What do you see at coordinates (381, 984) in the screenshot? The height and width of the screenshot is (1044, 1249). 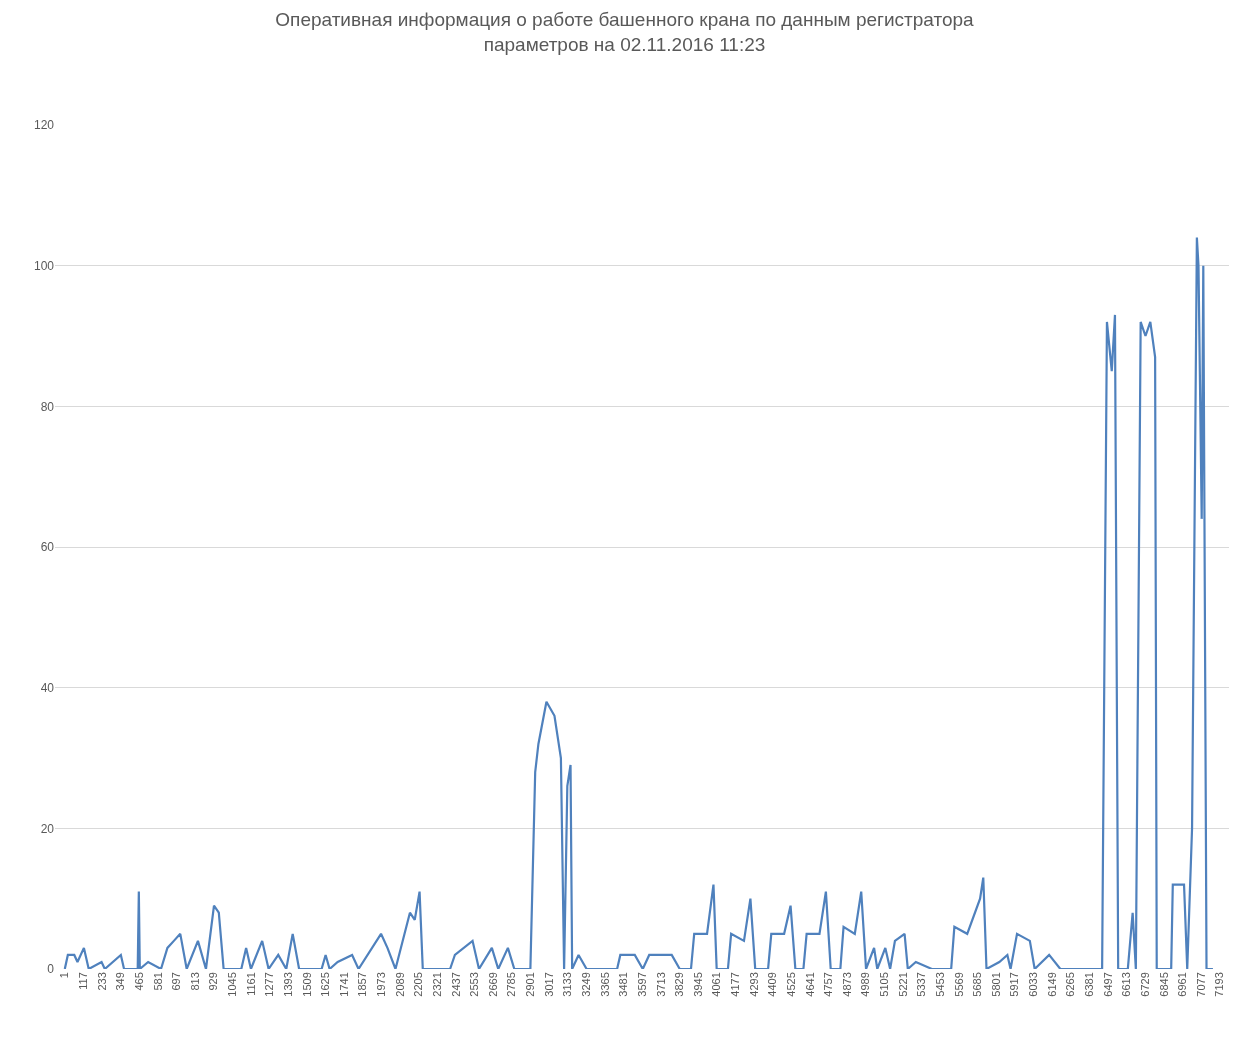 I see `x-tick-label: 1973` at bounding box center [381, 984].